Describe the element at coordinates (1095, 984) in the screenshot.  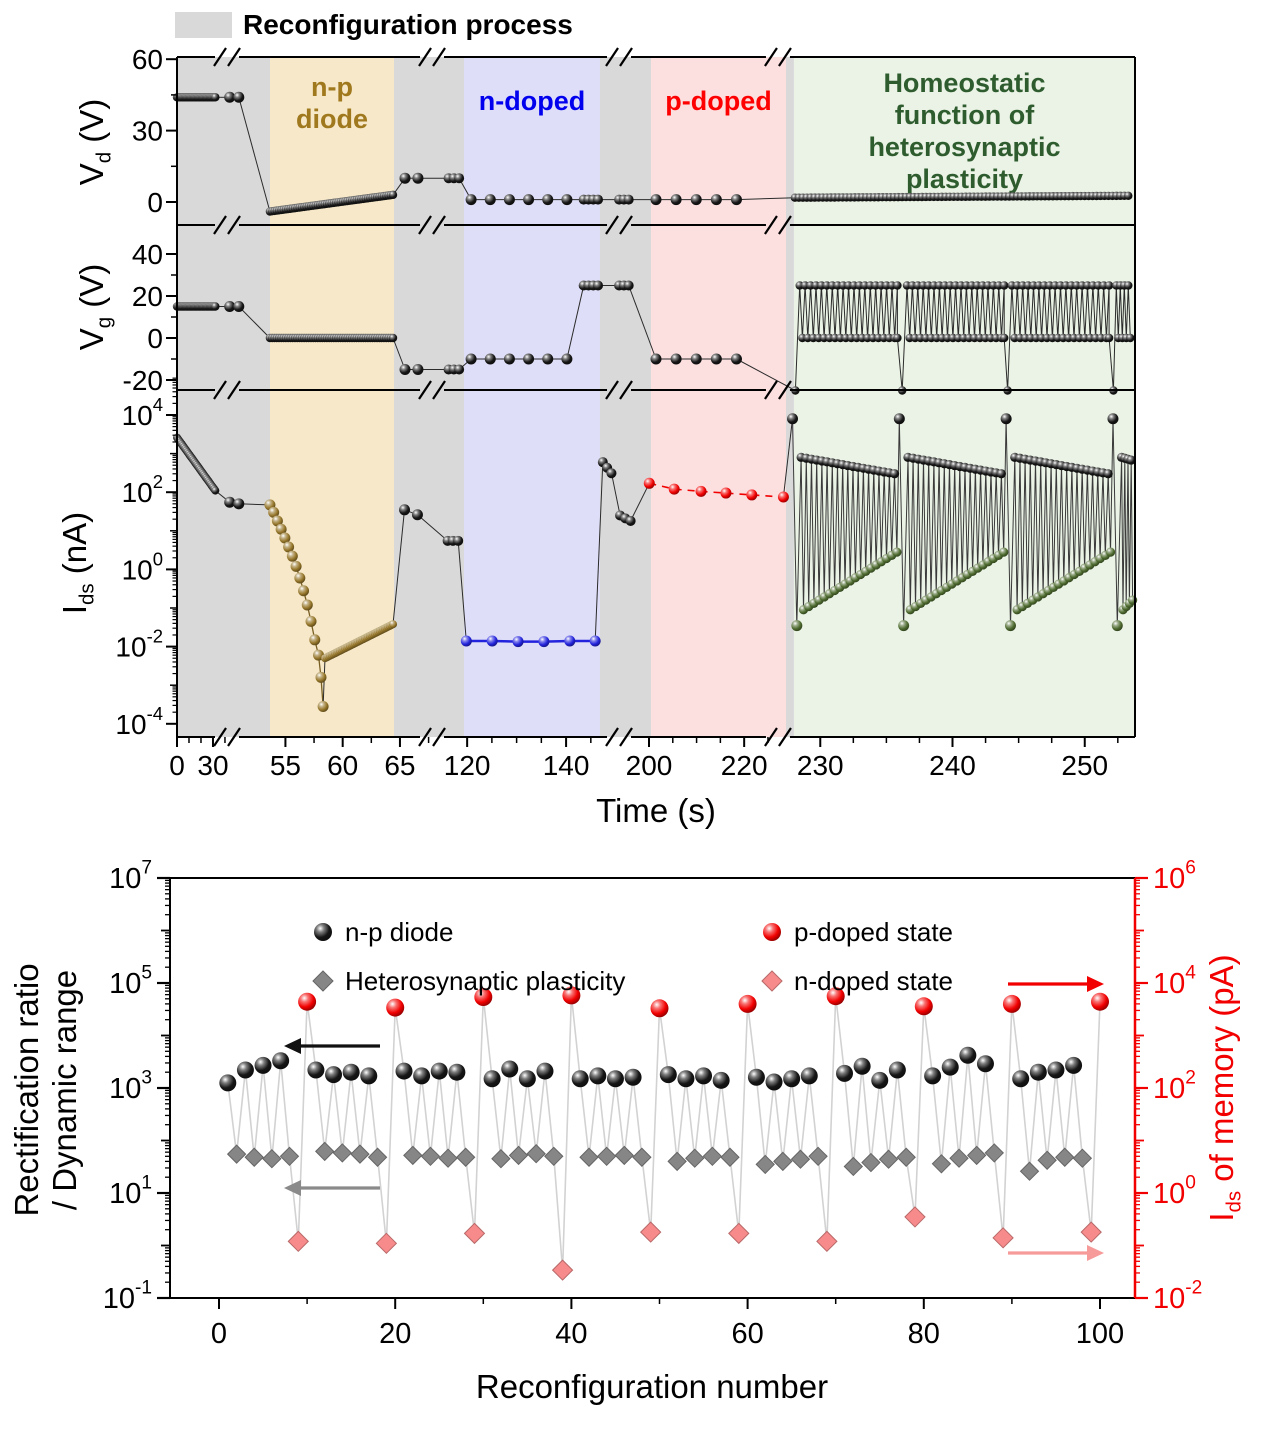
I see `right-axis-red-arrow-head` at that location.